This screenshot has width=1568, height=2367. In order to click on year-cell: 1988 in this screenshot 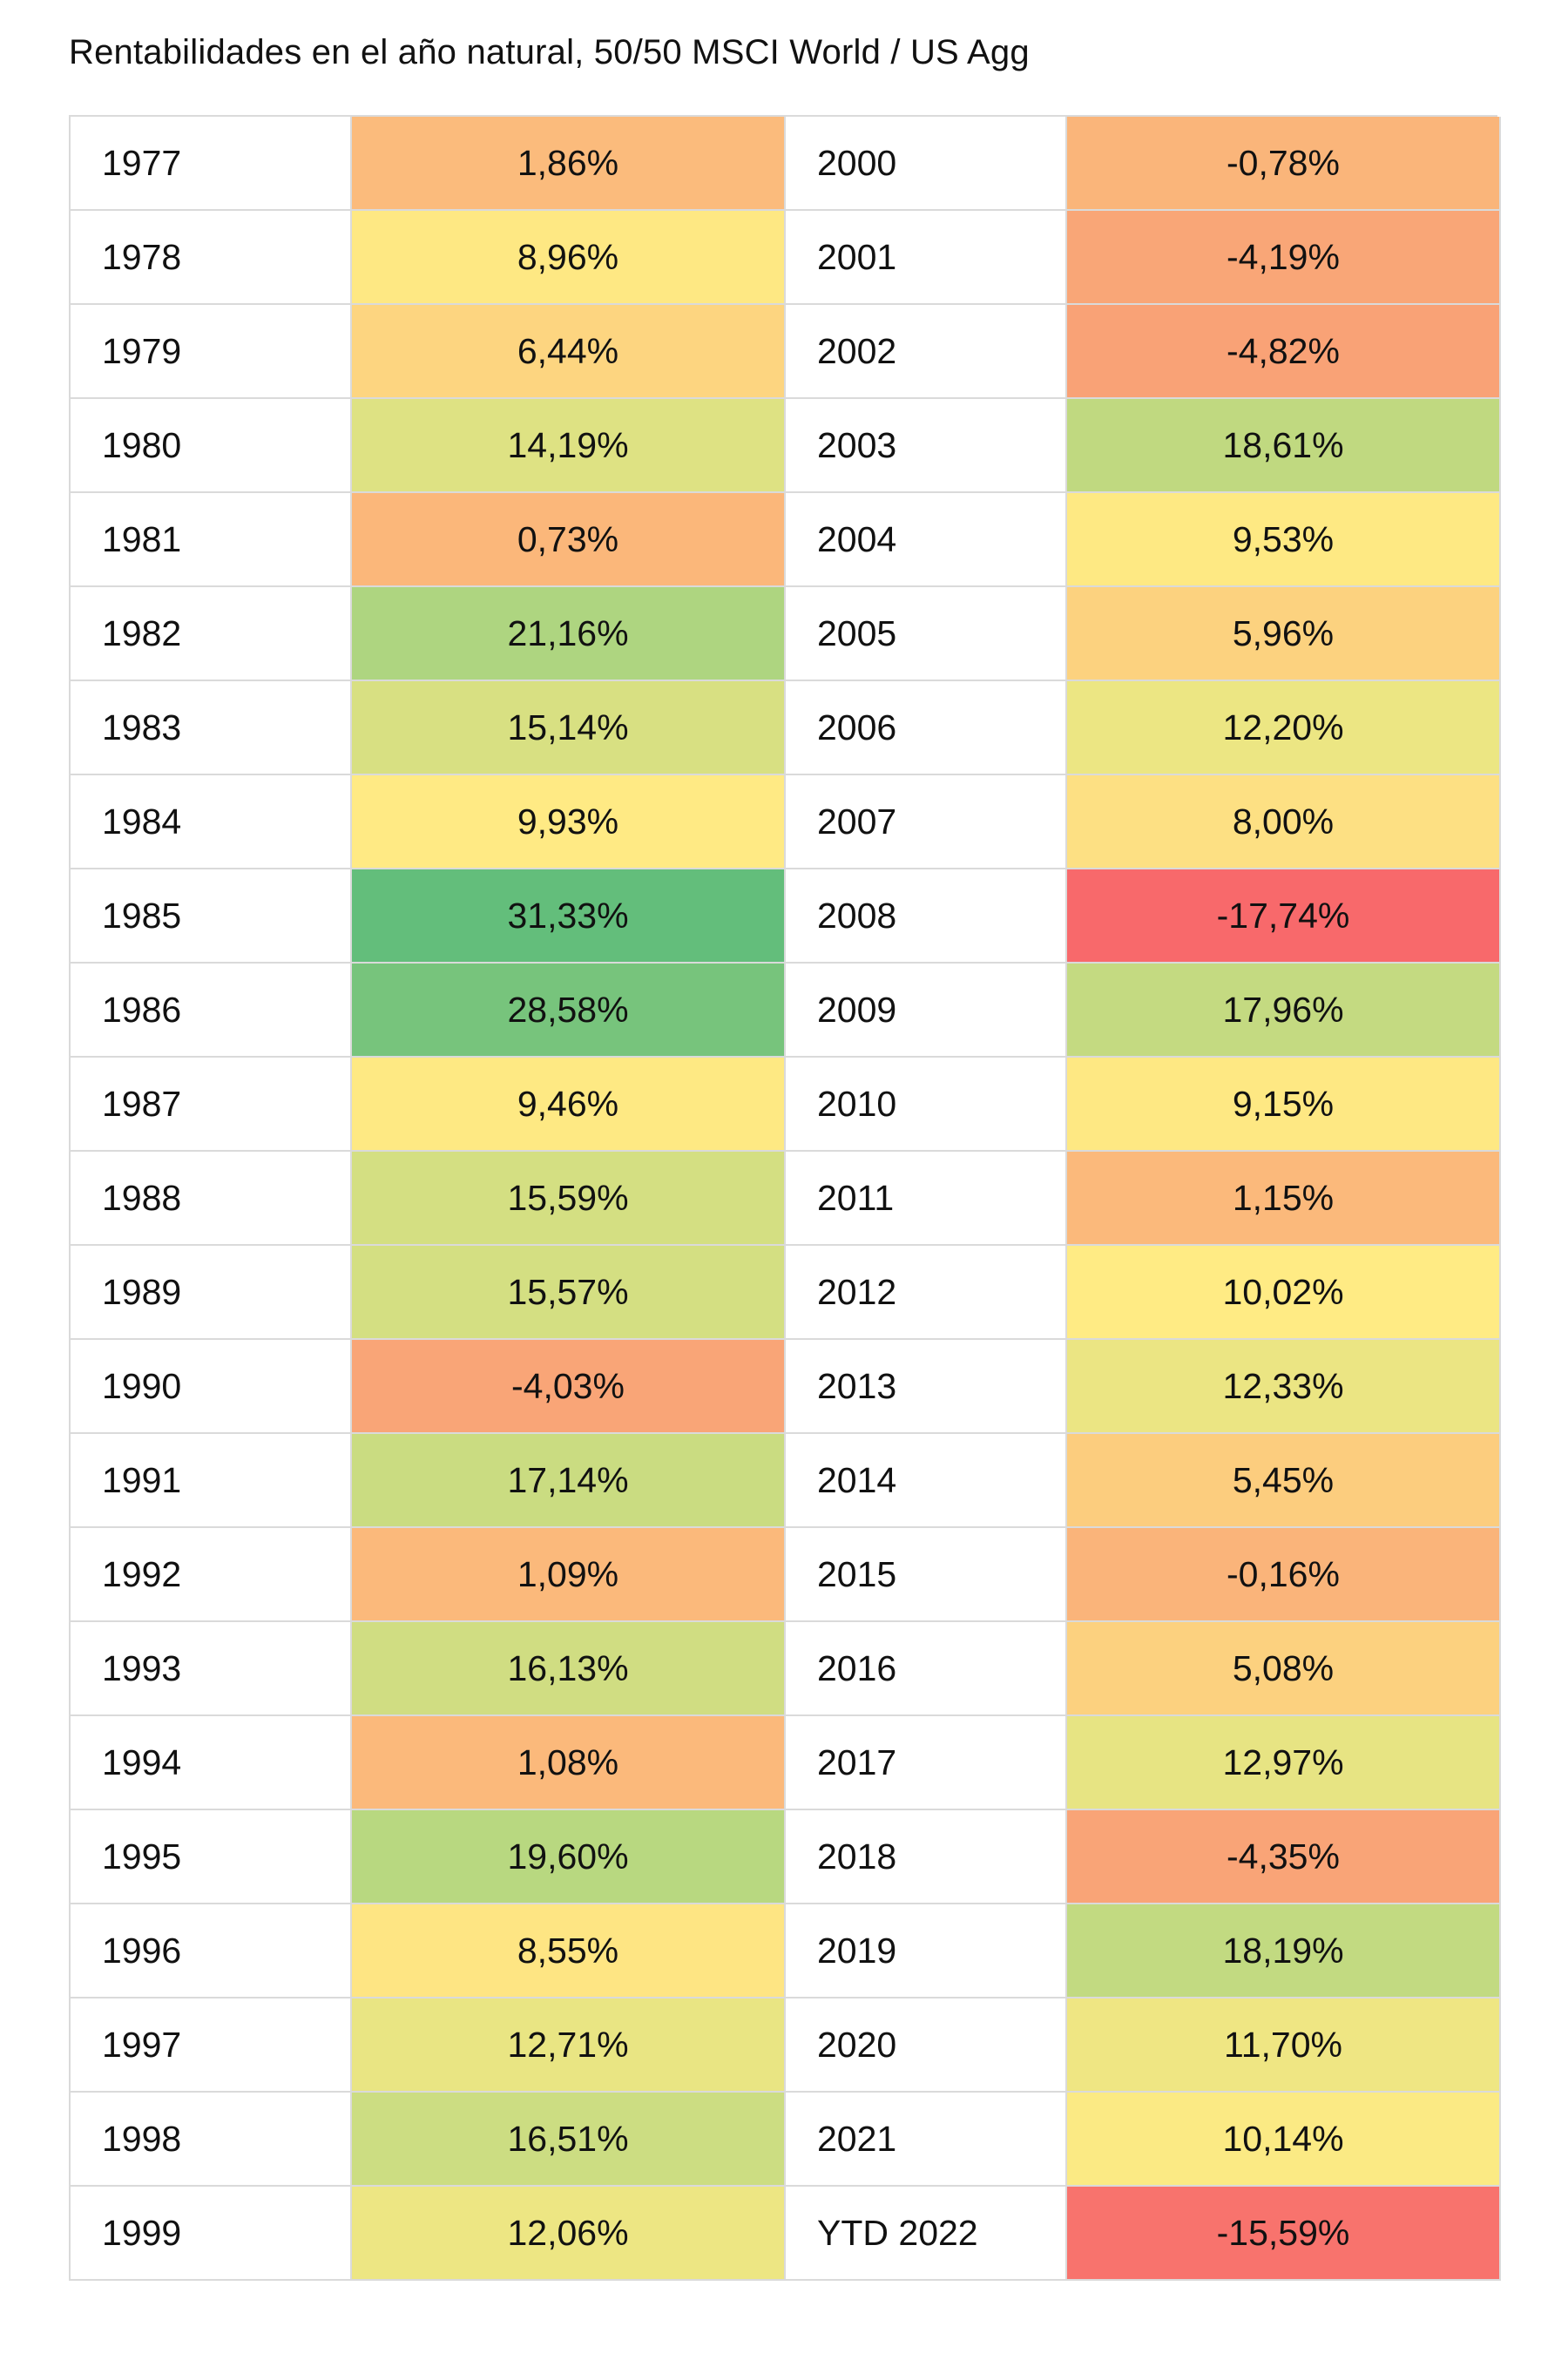, I will do `click(211, 1199)`.